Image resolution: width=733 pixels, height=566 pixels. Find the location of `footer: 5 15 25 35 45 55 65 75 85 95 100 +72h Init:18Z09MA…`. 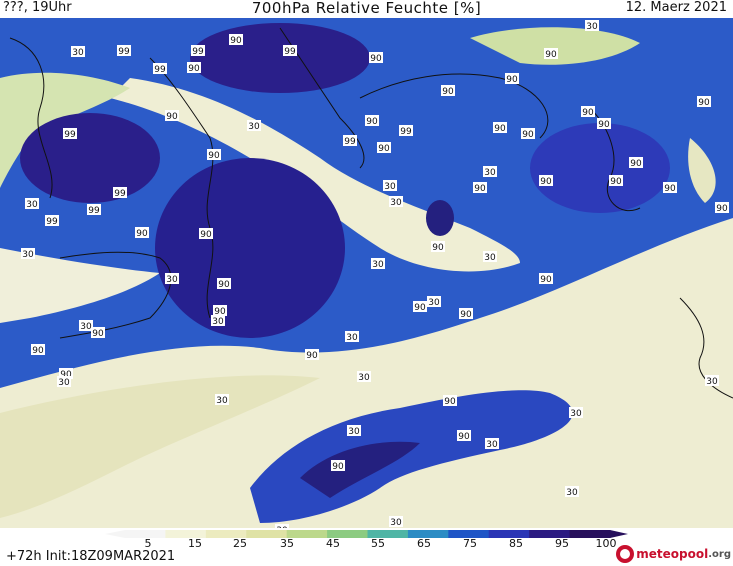

footer: 5 15 25 35 45 55 65 75 85 95 100 +72h Init:18Z09MA… is located at coordinates (366, 547).